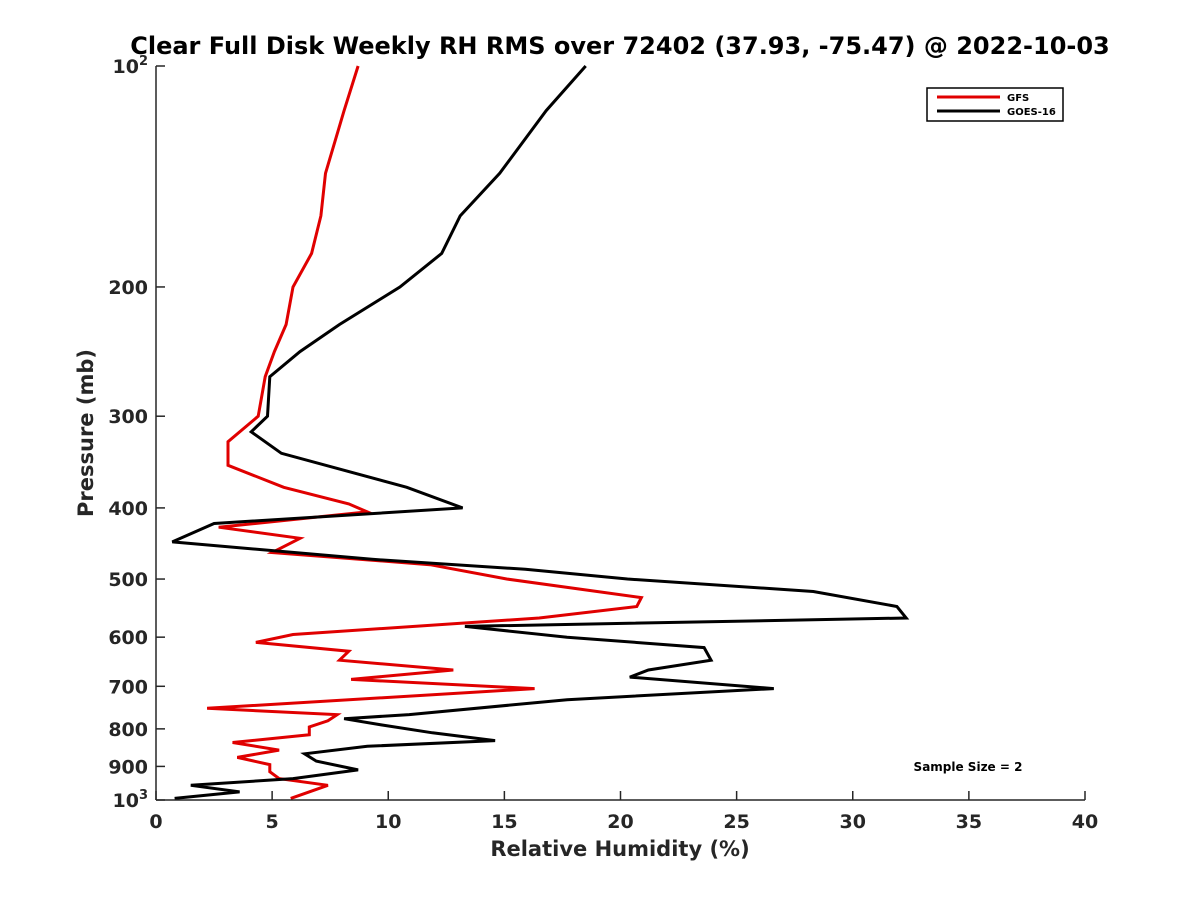 Image resolution: width=1200 pixels, height=900 pixels. Describe the element at coordinates (1018, 98) in the screenshot. I see `legend-label-gfs: GFS` at that location.